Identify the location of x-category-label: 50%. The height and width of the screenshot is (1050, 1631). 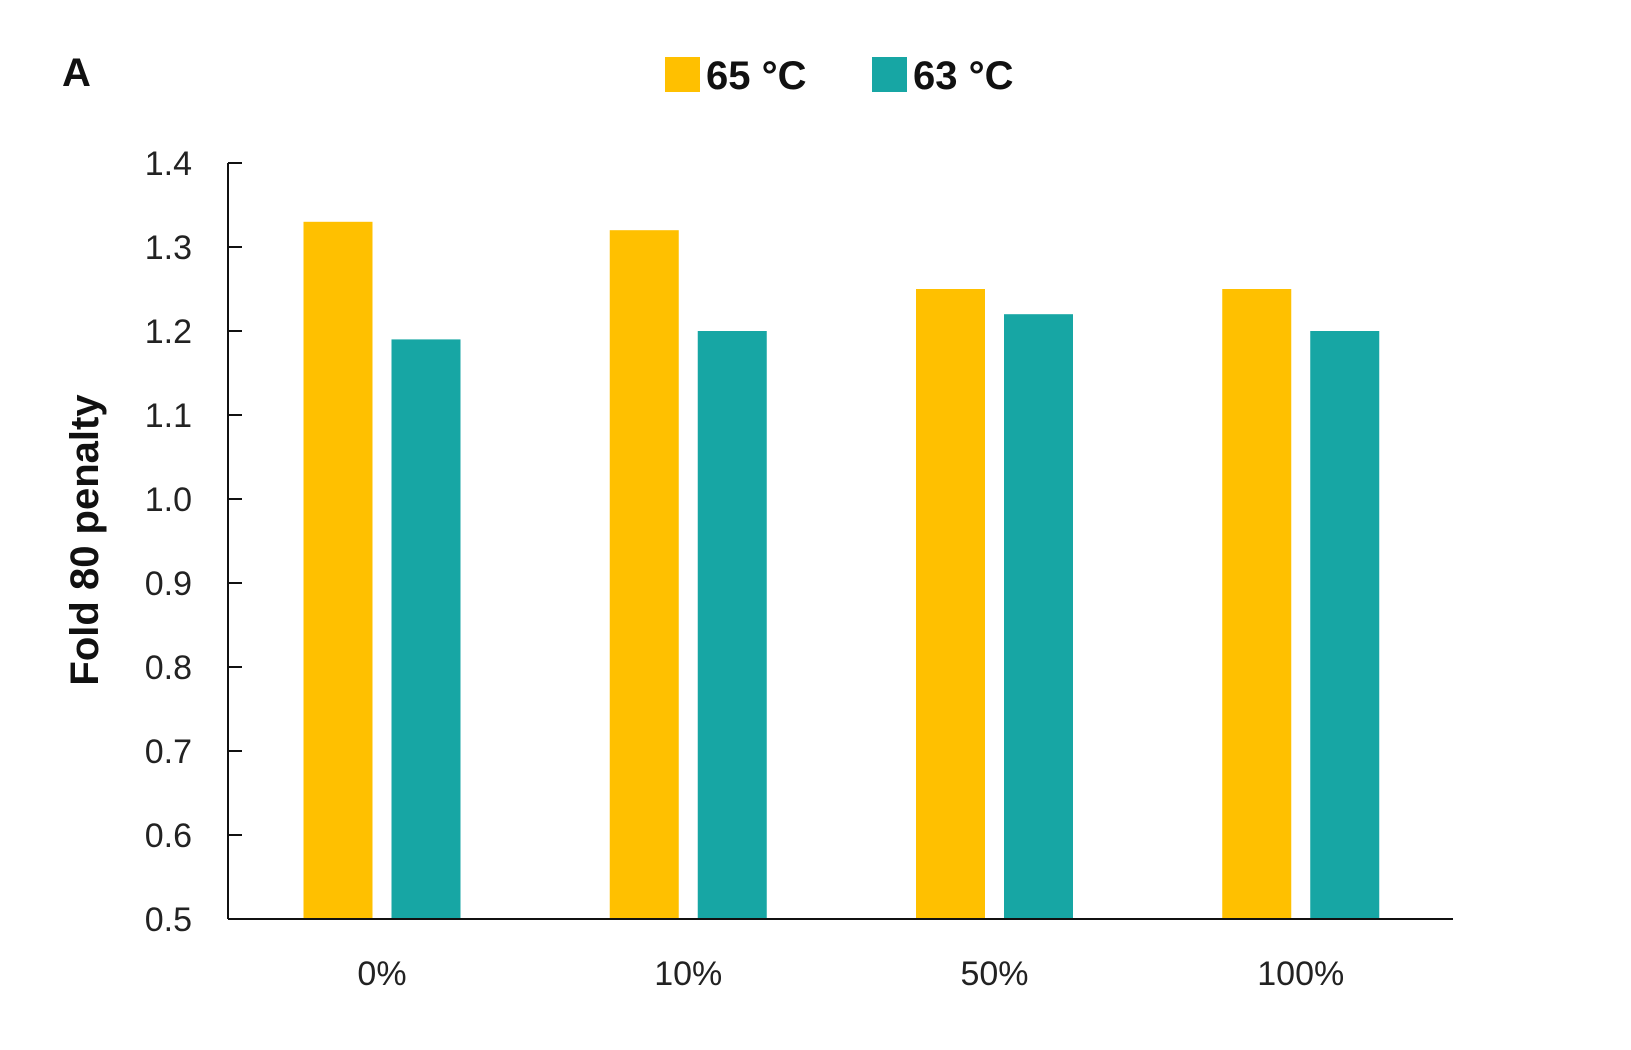
(994, 974).